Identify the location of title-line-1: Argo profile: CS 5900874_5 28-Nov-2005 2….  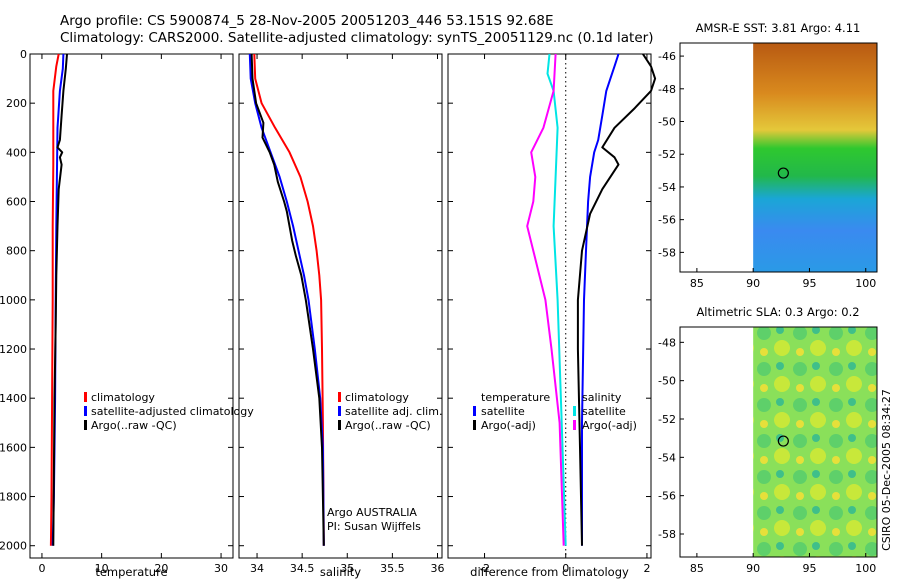
(307, 21).